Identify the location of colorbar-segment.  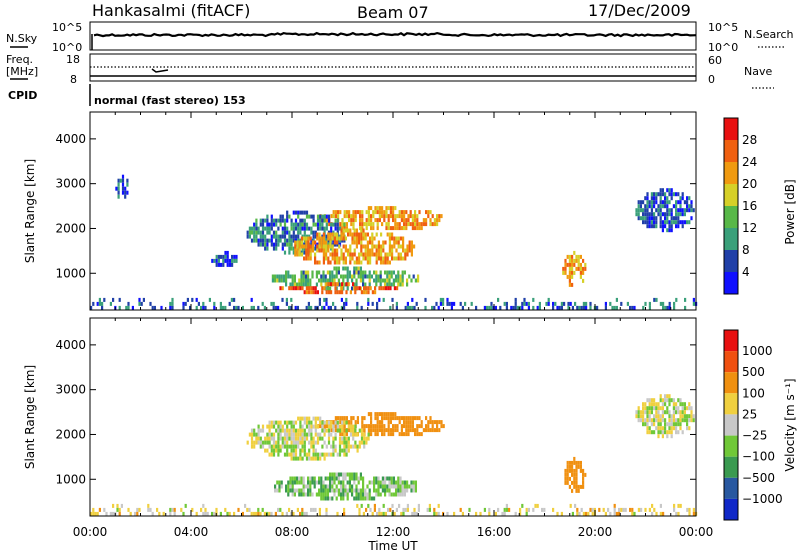
(731, 261).